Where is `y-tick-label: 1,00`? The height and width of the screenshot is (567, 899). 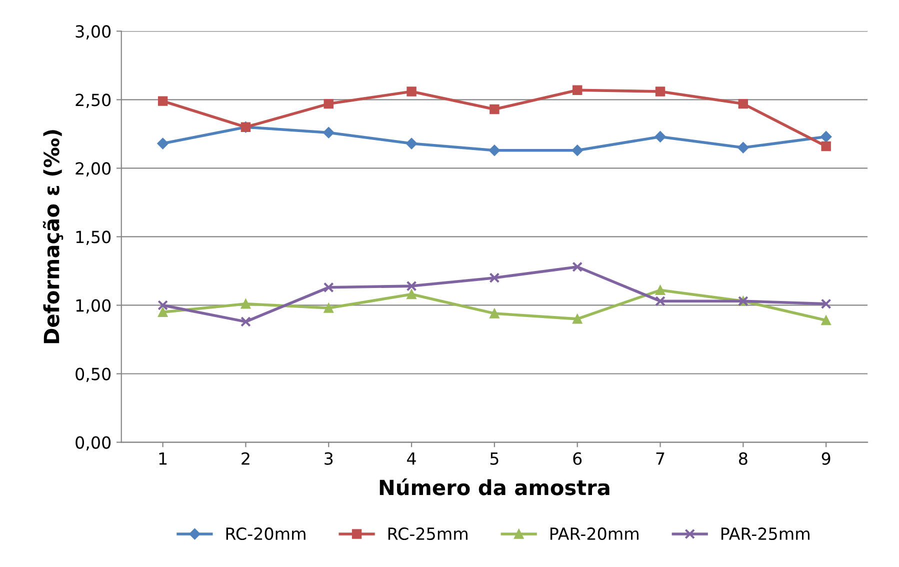
y-tick-label: 1,00 is located at coordinates (93, 306).